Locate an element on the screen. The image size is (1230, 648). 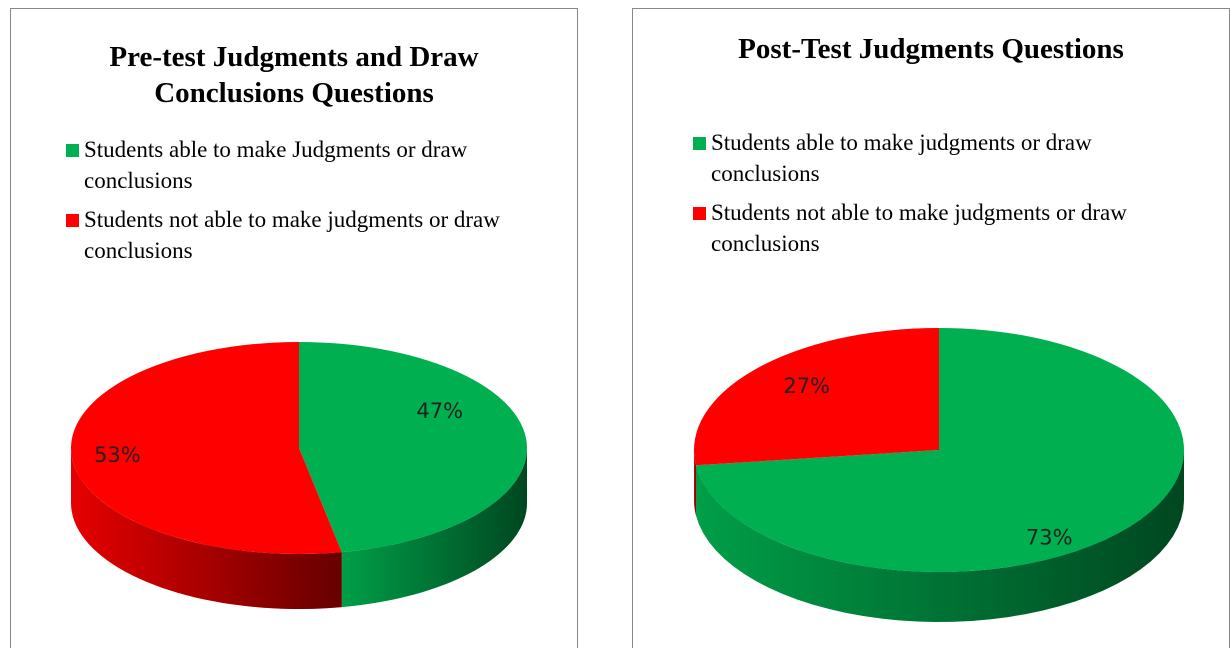
data-label: 73% is located at coordinates (1049, 537).